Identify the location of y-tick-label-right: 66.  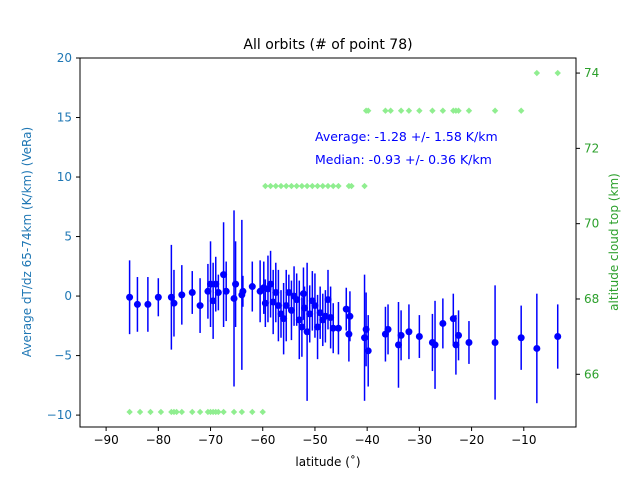
(591, 374).